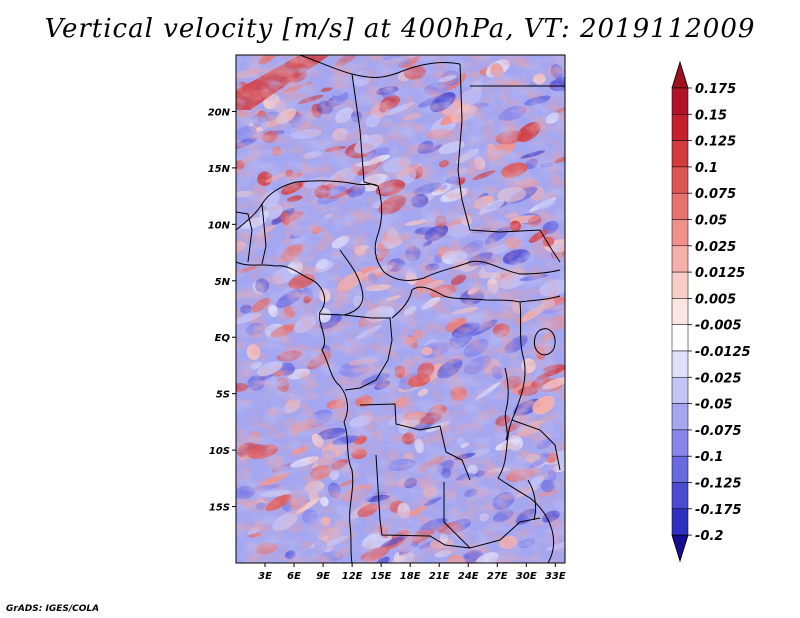  Describe the element at coordinates (509, 163) in the screenshot. I see `border-sudan` at that location.